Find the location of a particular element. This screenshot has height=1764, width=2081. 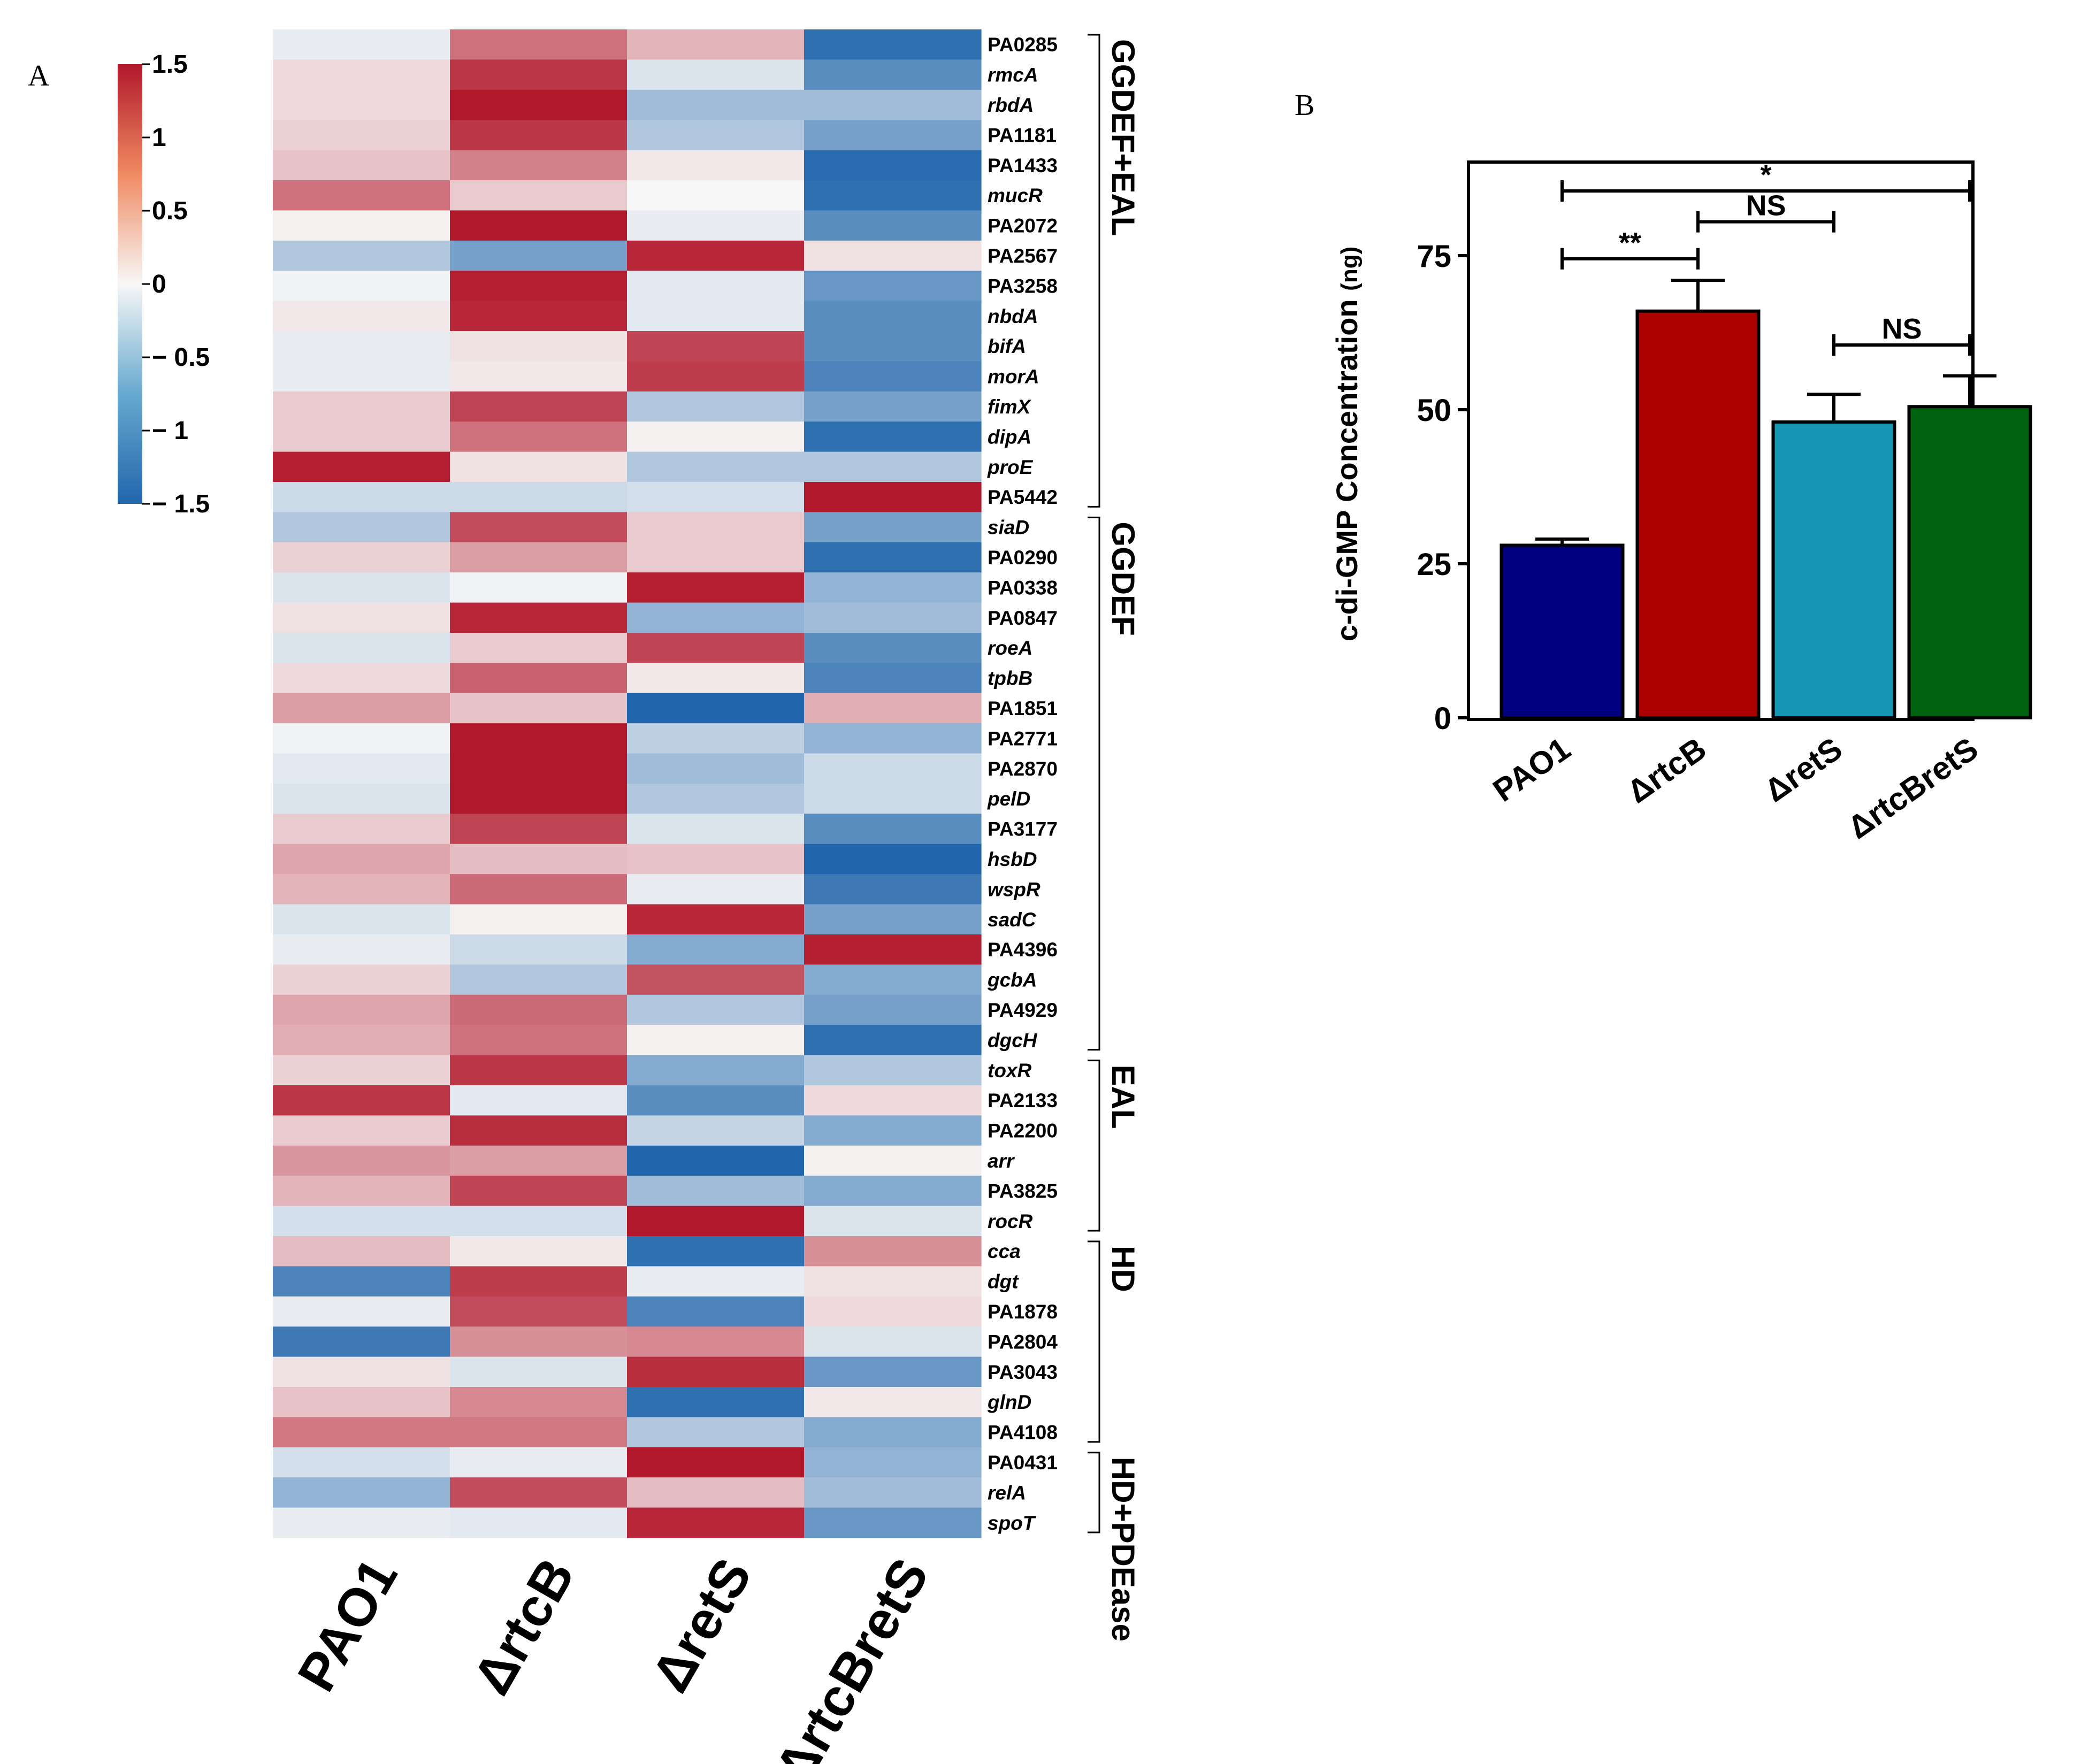

heatmap-row-label: PA0431 is located at coordinates (1023, 1463).